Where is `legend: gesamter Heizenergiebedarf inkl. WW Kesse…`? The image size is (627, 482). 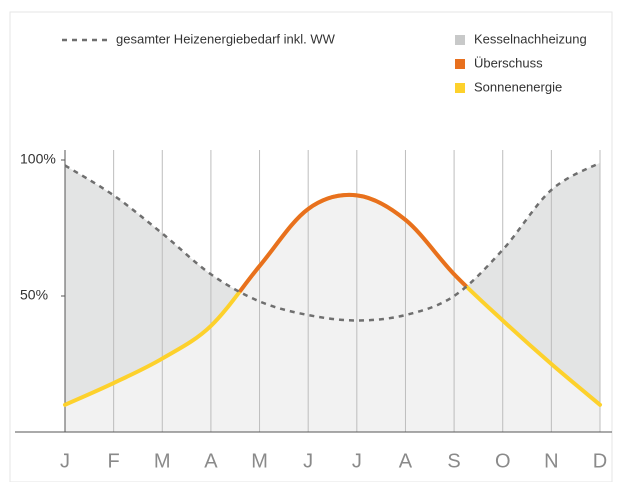
legend: gesamter Heizenergiebedarf inkl. WW Kesse… is located at coordinates (324, 62).